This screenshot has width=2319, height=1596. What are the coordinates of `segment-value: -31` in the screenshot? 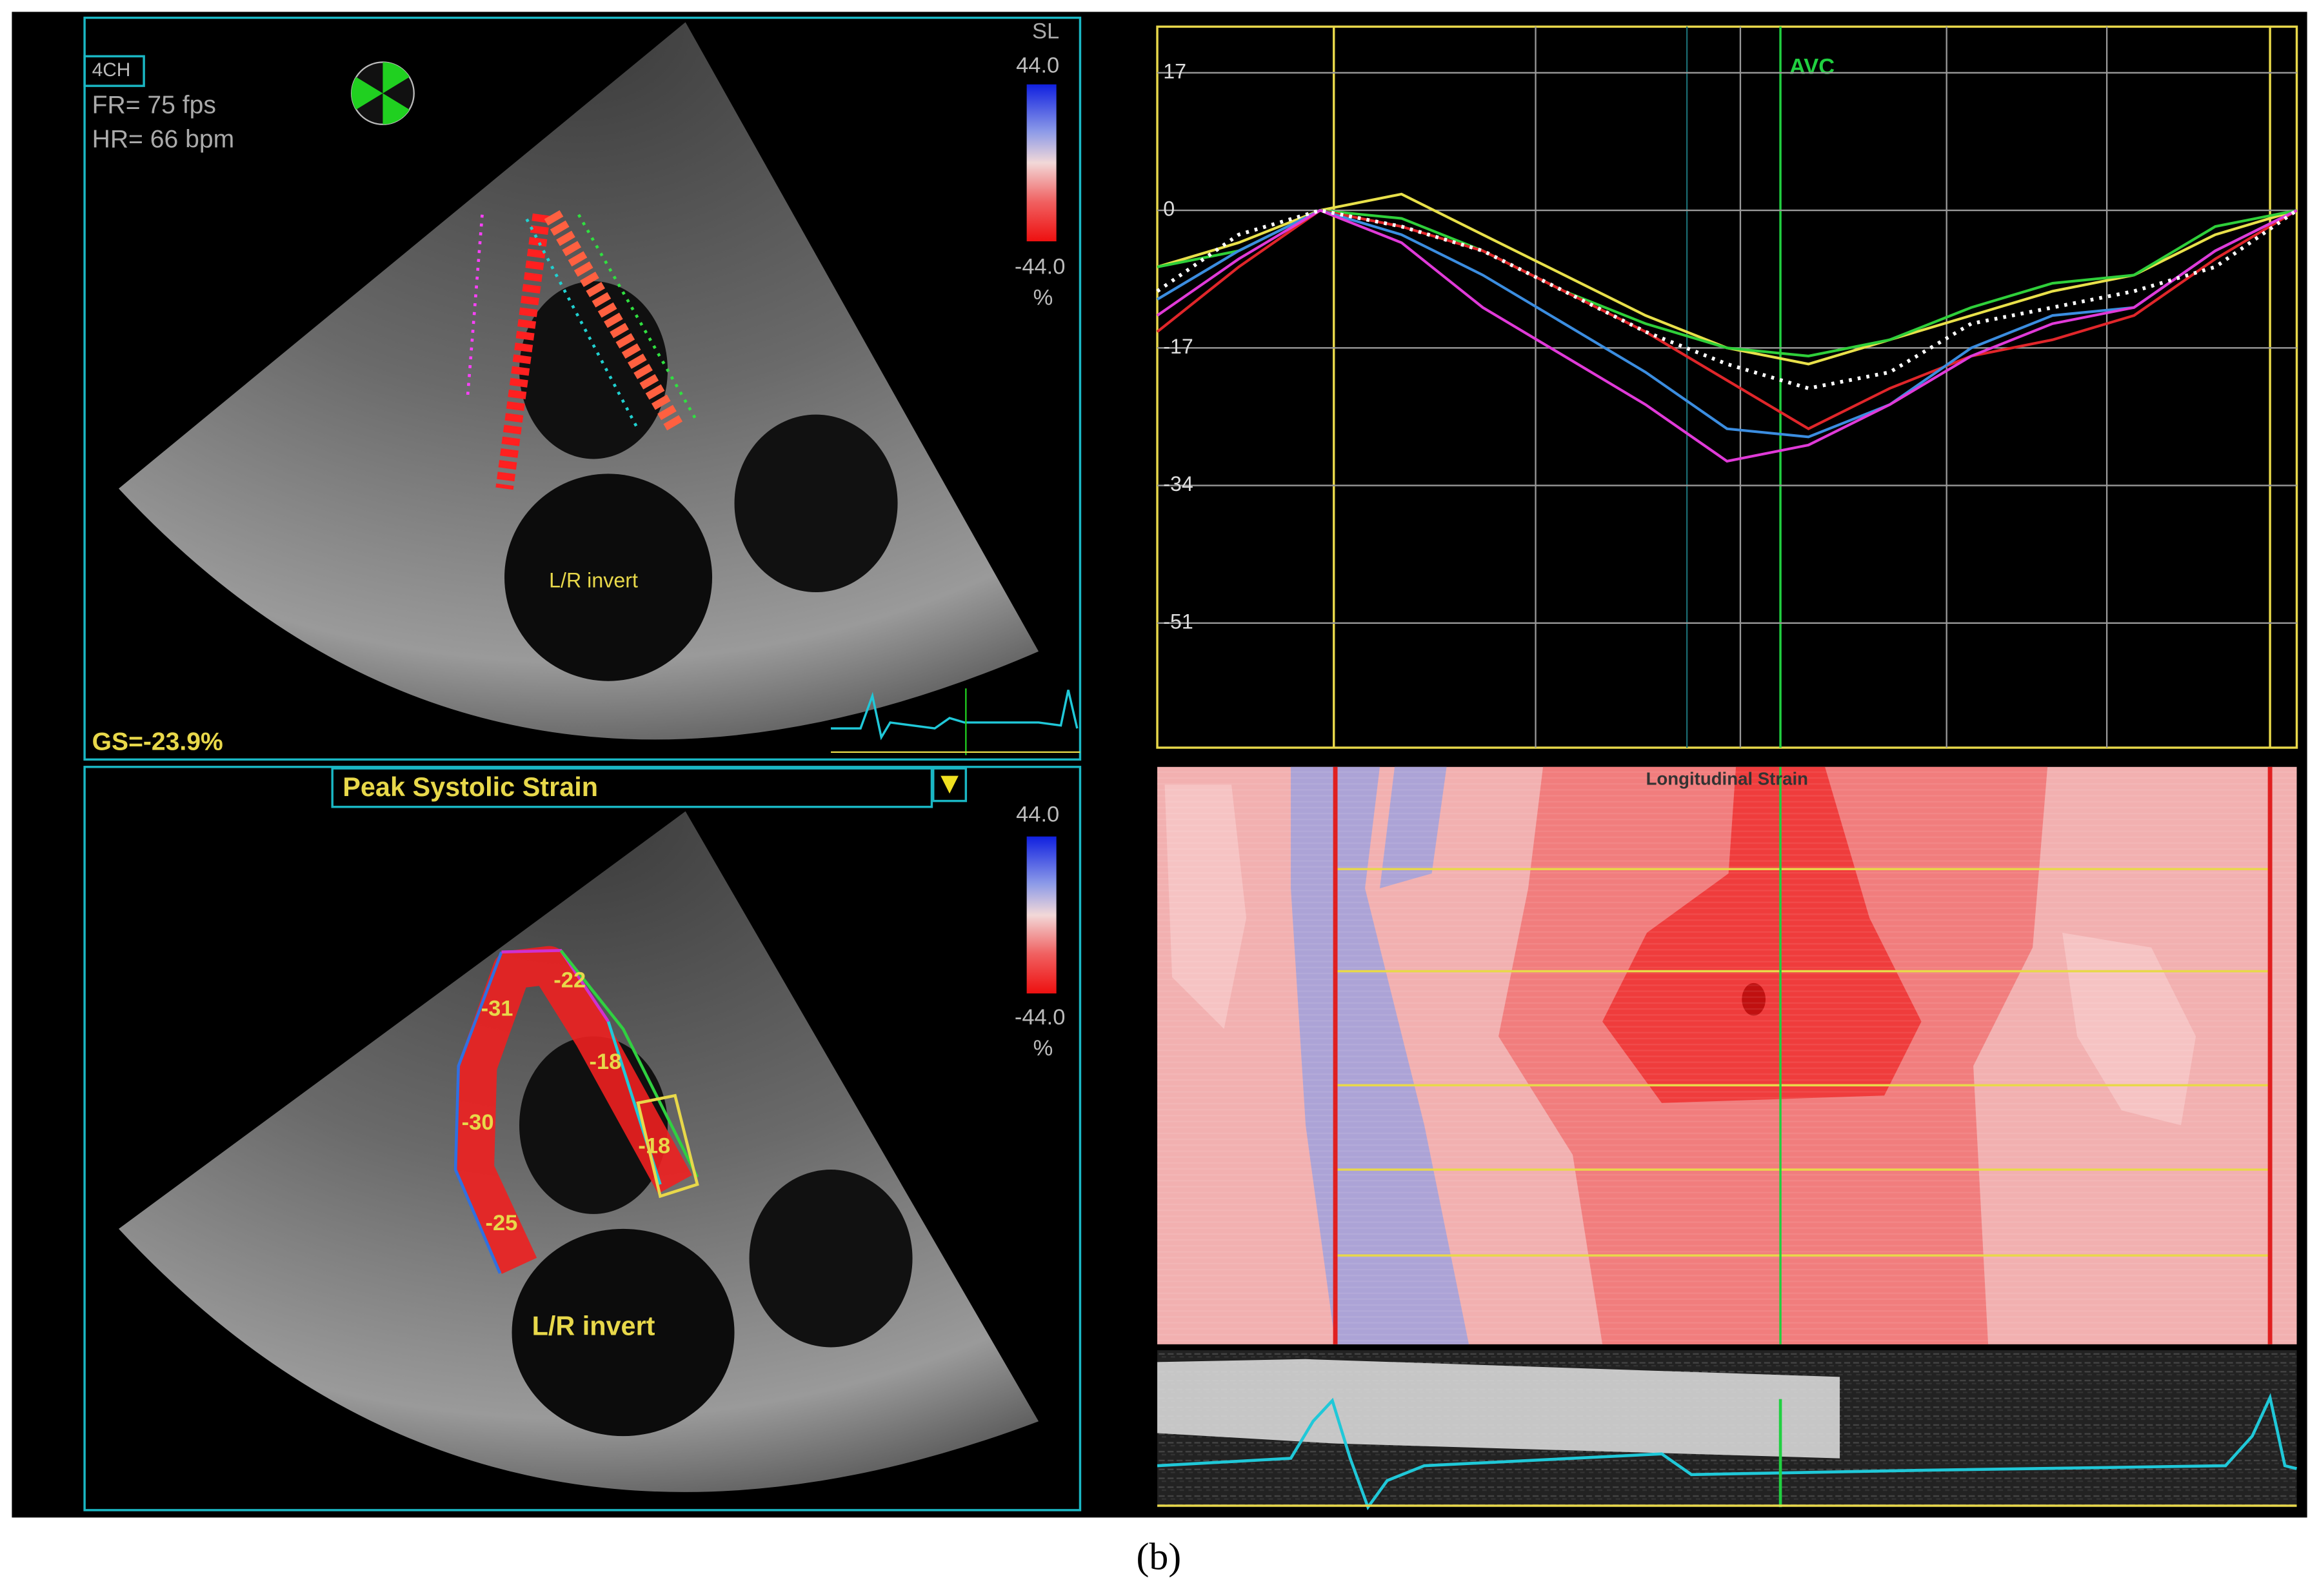 It's located at (497, 1008).